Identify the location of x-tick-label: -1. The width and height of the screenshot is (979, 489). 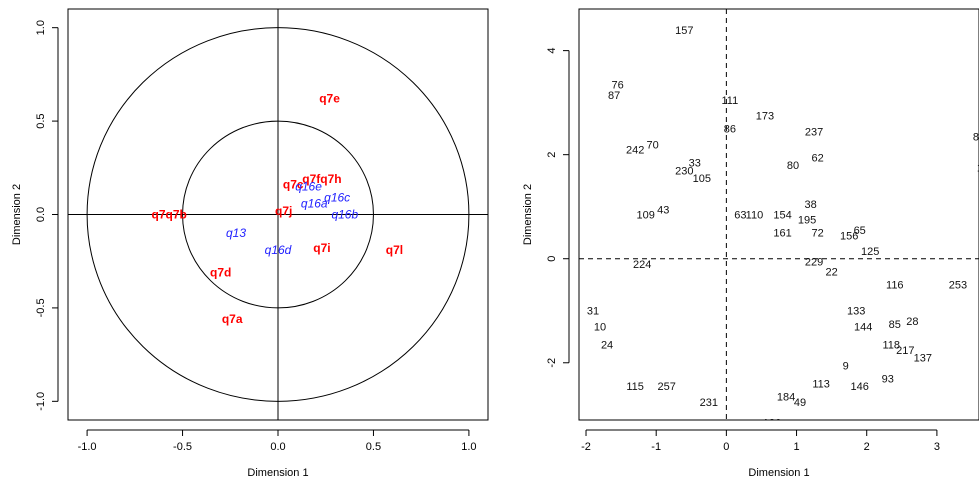
(656, 447).